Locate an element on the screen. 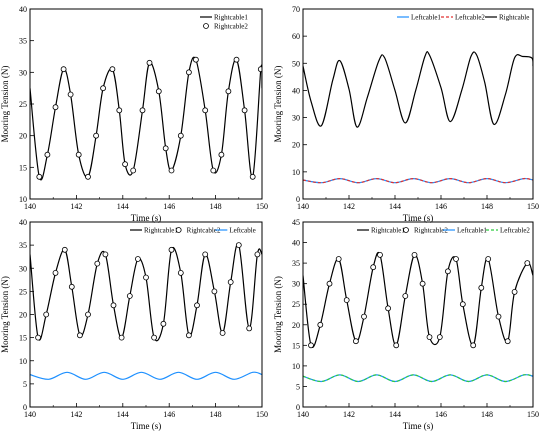 The width and height of the screenshot is (550, 435). legend-label: Rightcable is located at coordinates (514, 18).